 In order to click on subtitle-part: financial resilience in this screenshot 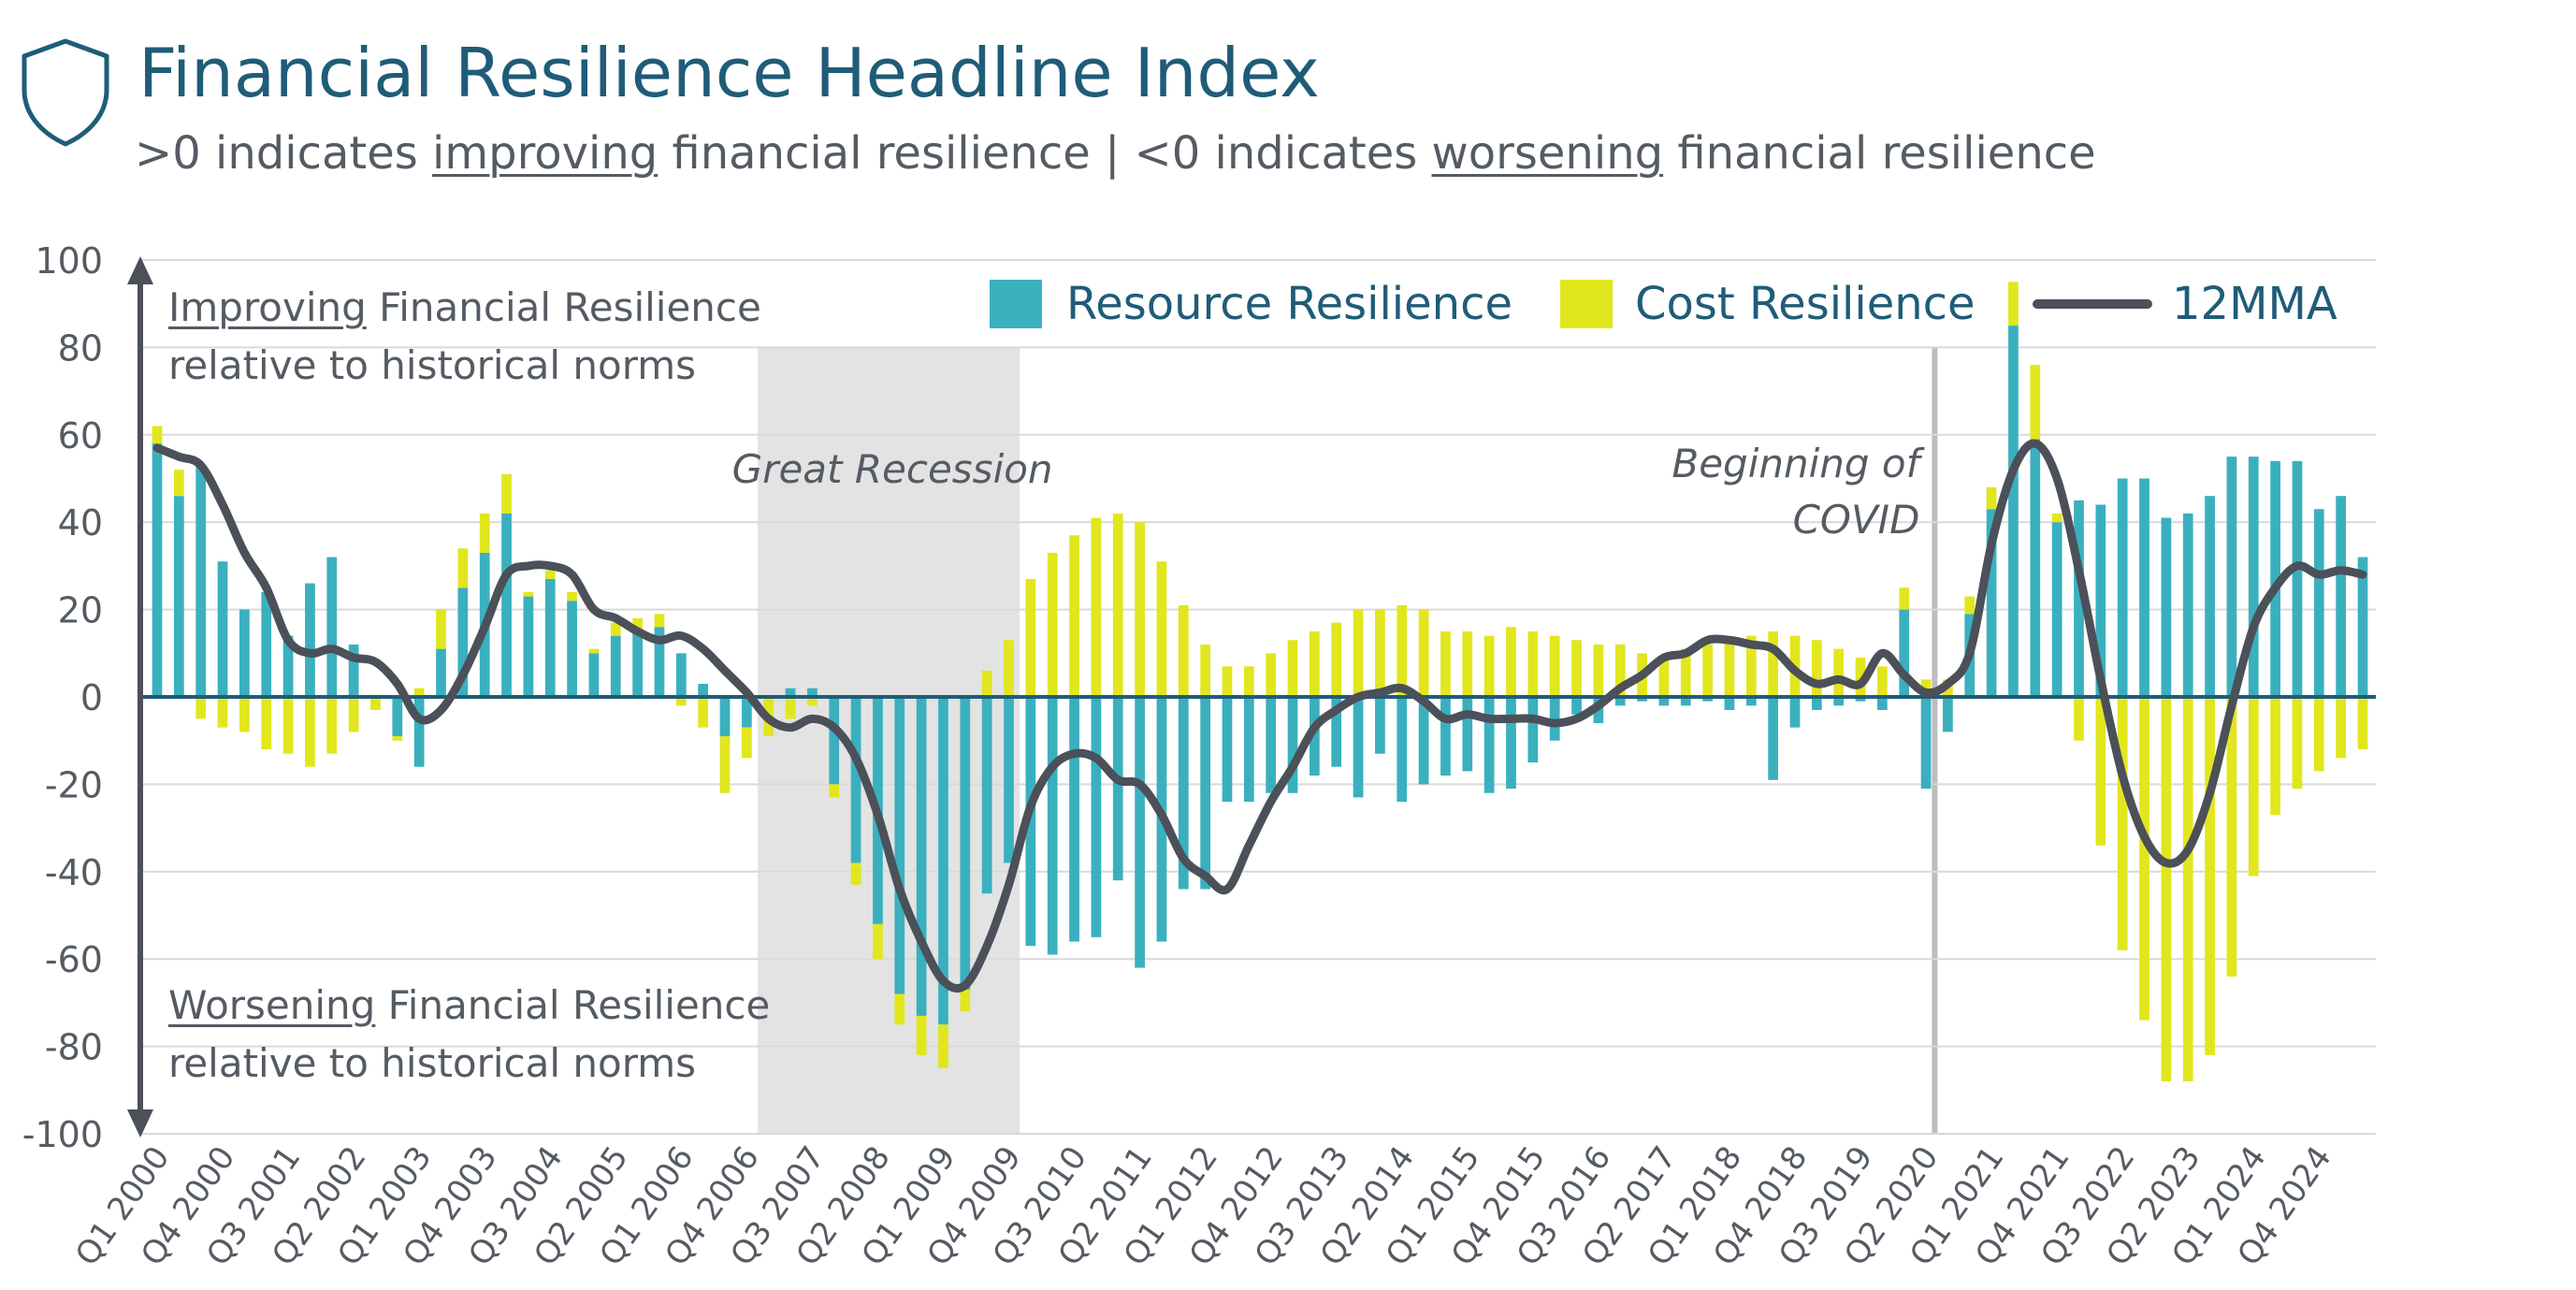, I will do `click(1880, 153)`.